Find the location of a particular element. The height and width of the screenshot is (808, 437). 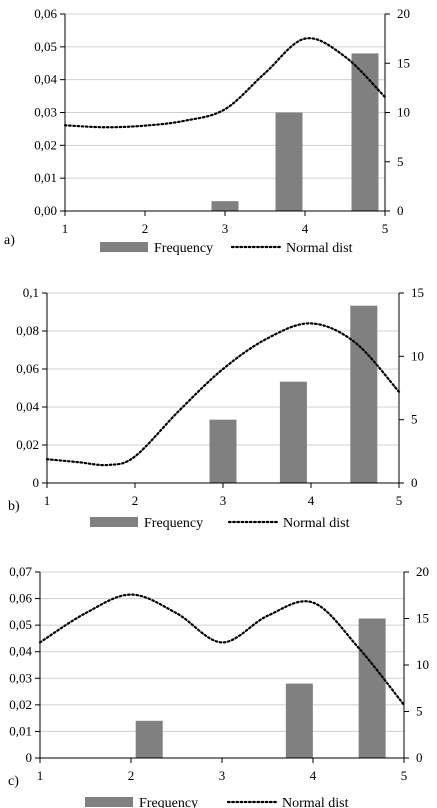

panel-c-y-right-tick-label: 20 is located at coordinates (422, 571).